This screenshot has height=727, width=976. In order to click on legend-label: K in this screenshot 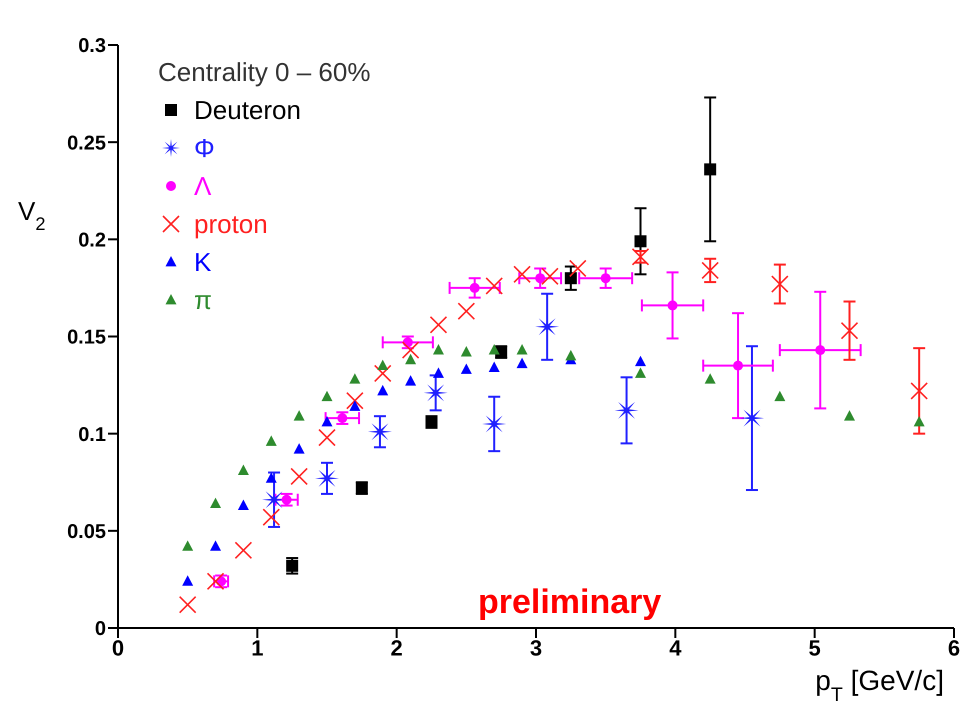, I will do `click(203, 262)`.